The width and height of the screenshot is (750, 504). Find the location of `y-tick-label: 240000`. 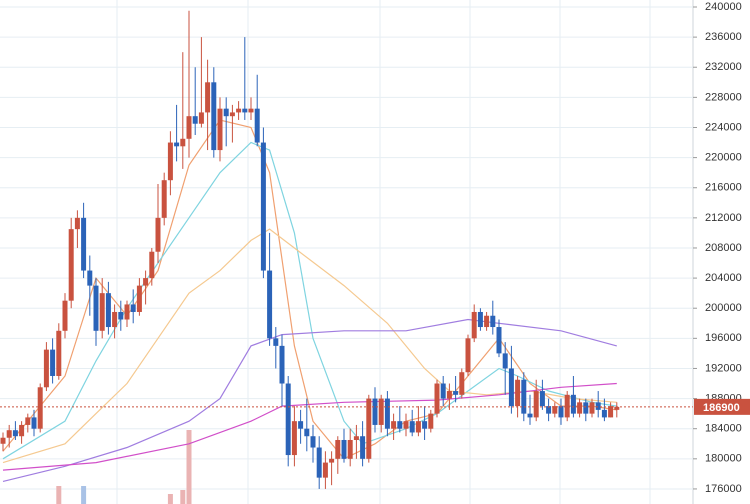

y-tick-label: 240000 is located at coordinates (723, 7).